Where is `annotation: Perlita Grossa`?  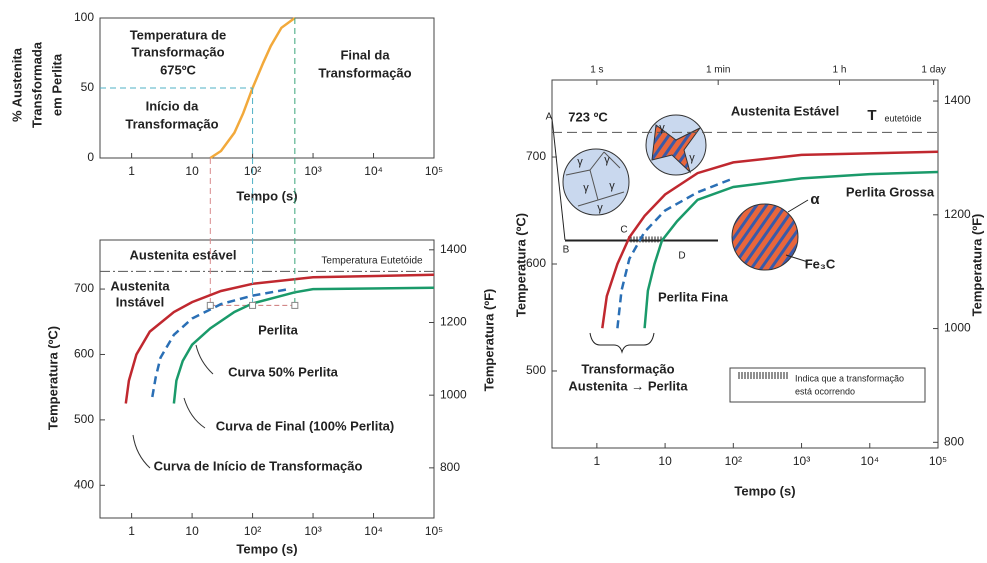 annotation: Perlita Grossa is located at coordinates (890, 191).